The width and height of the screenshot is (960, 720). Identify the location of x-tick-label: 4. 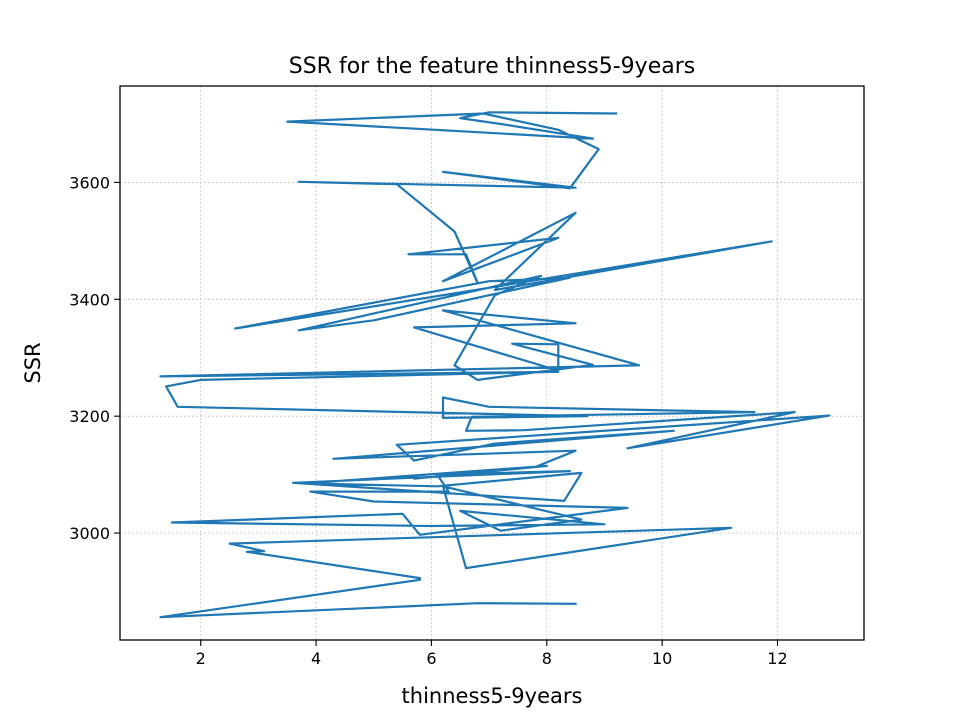
(316, 658).